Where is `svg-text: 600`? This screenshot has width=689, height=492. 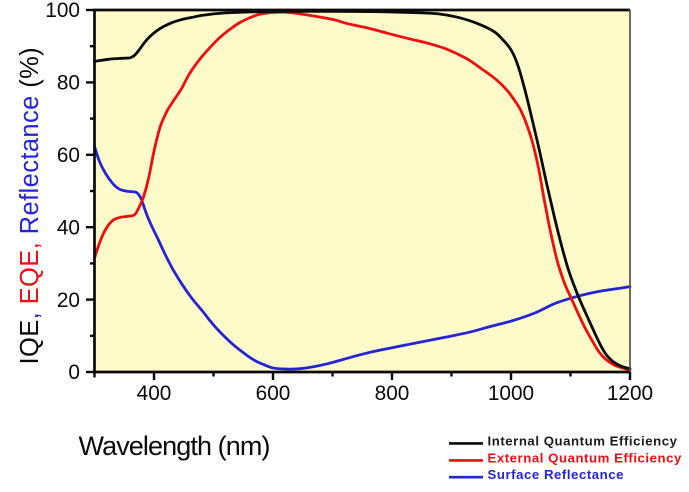
svg-text: 600 is located at coordinates (273, 393).